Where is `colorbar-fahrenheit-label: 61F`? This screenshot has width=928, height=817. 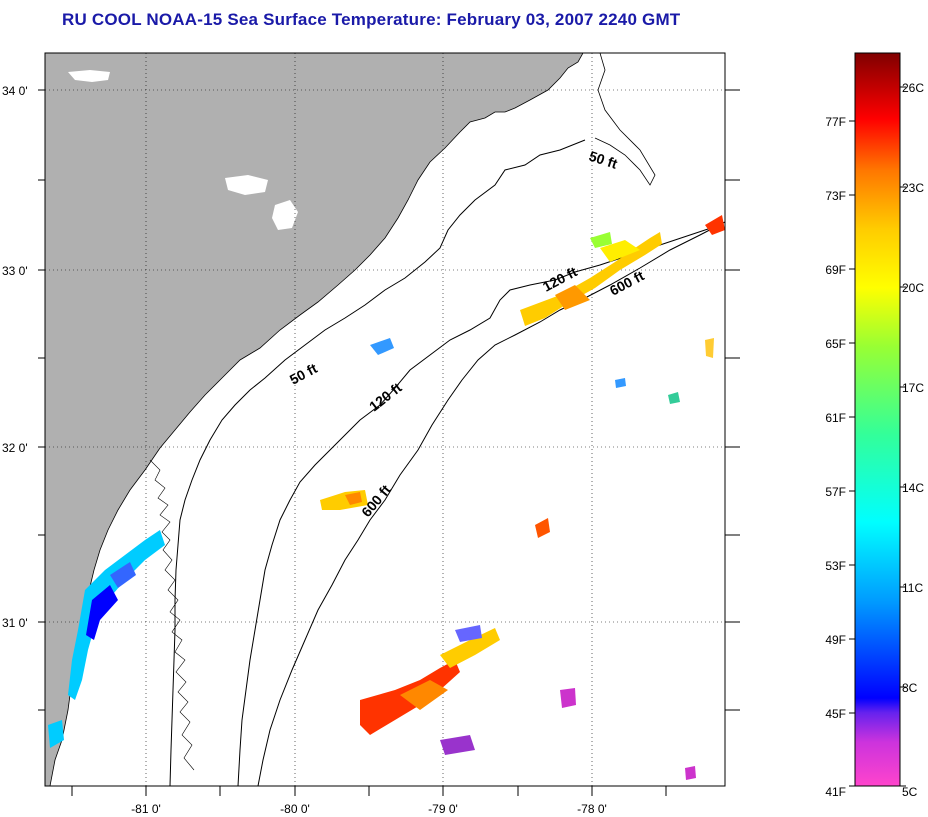 colorbar-fahrenheit-label: 61F is located at coordinates (835, 418).